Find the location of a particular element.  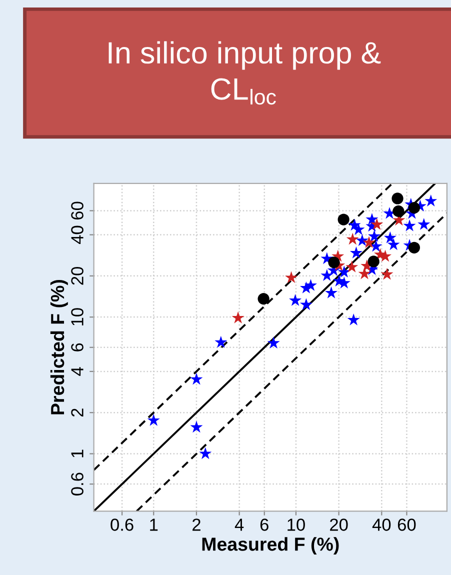

y-tick-label: 2 is located at coordinates (77, 412).